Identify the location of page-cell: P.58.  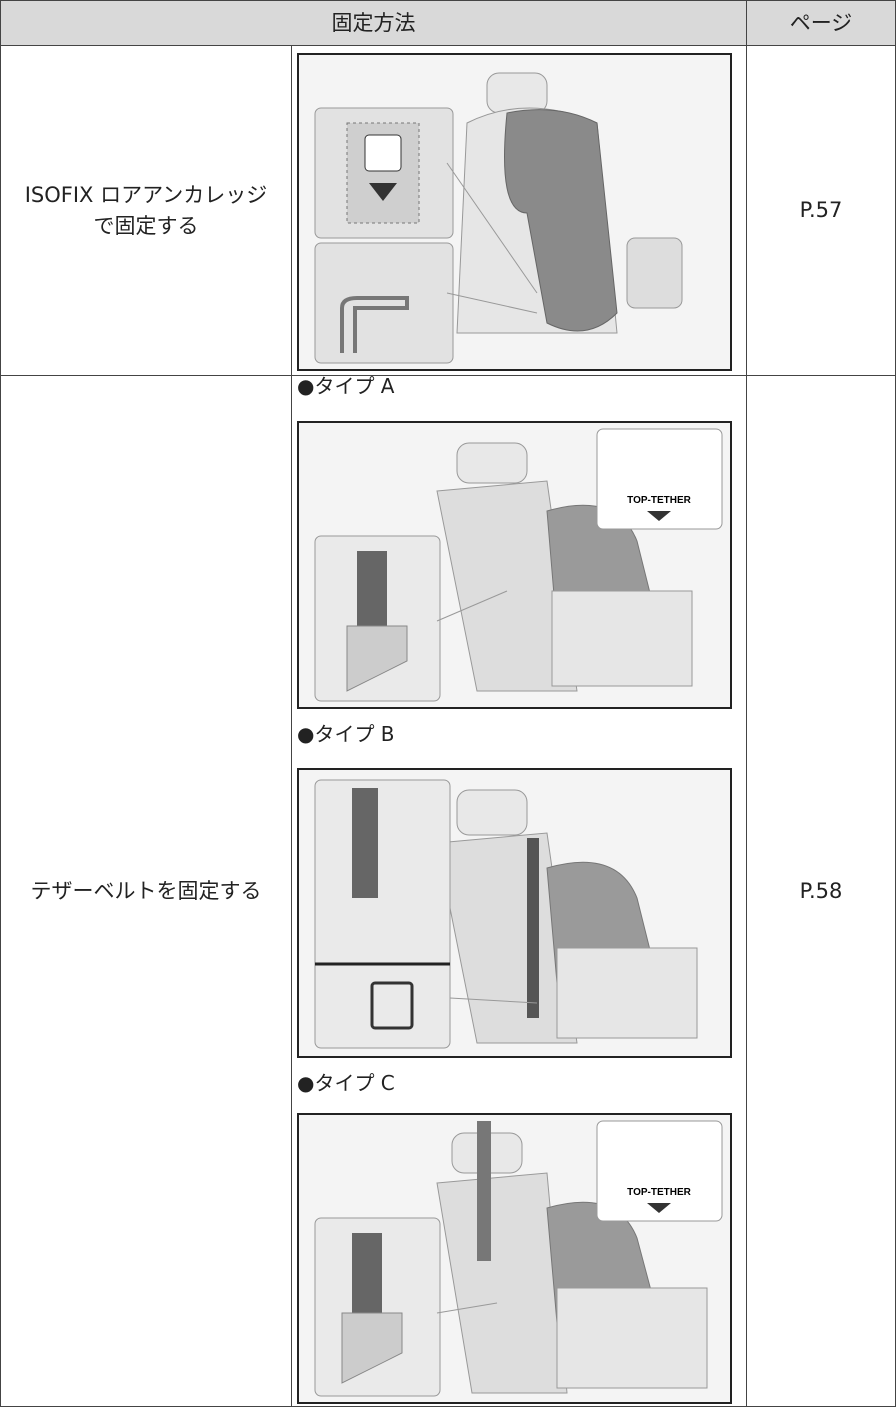
(821, 891).